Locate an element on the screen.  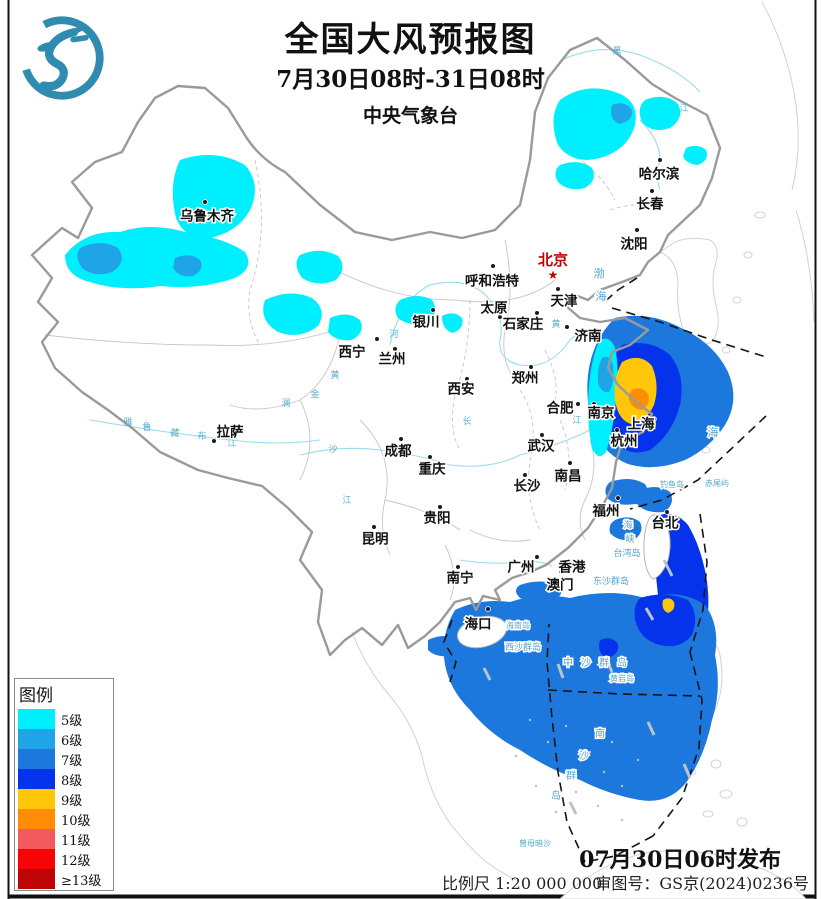
river-label: 鲁 is located at coordinates (146, 427).